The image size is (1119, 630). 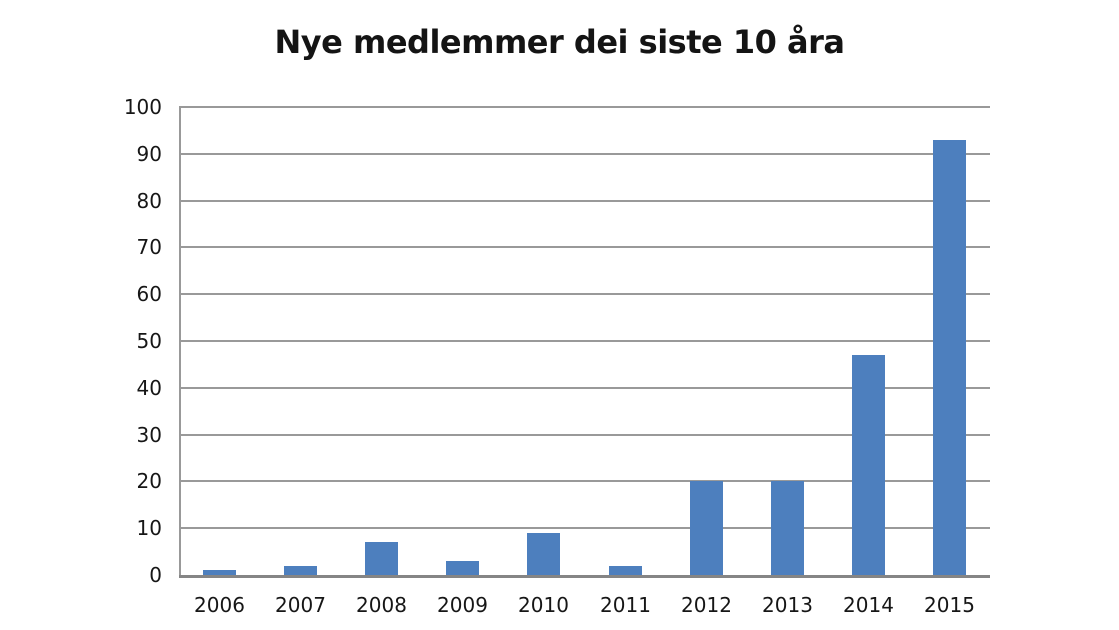 What do you see at coordinates (625, 605) in the screenshot?
I see `x-tick-label: 2011` at bounding box center [625, 605].